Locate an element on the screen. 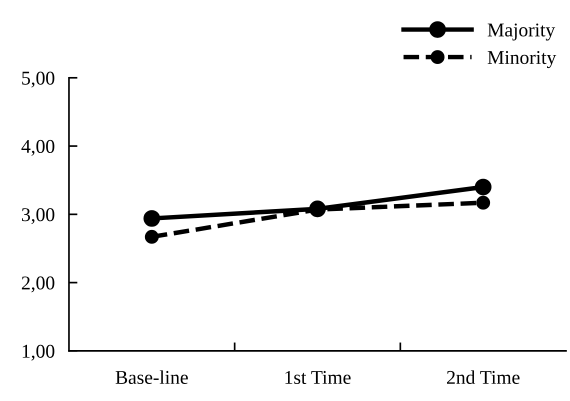  legend-label: Minority is located at coordinates (522, 59).